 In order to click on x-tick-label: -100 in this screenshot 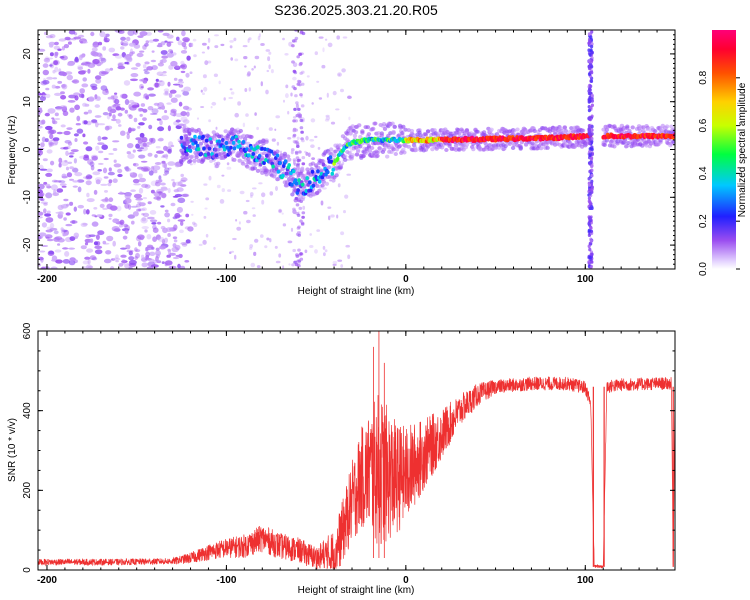, I will do `click(226, 580)`.